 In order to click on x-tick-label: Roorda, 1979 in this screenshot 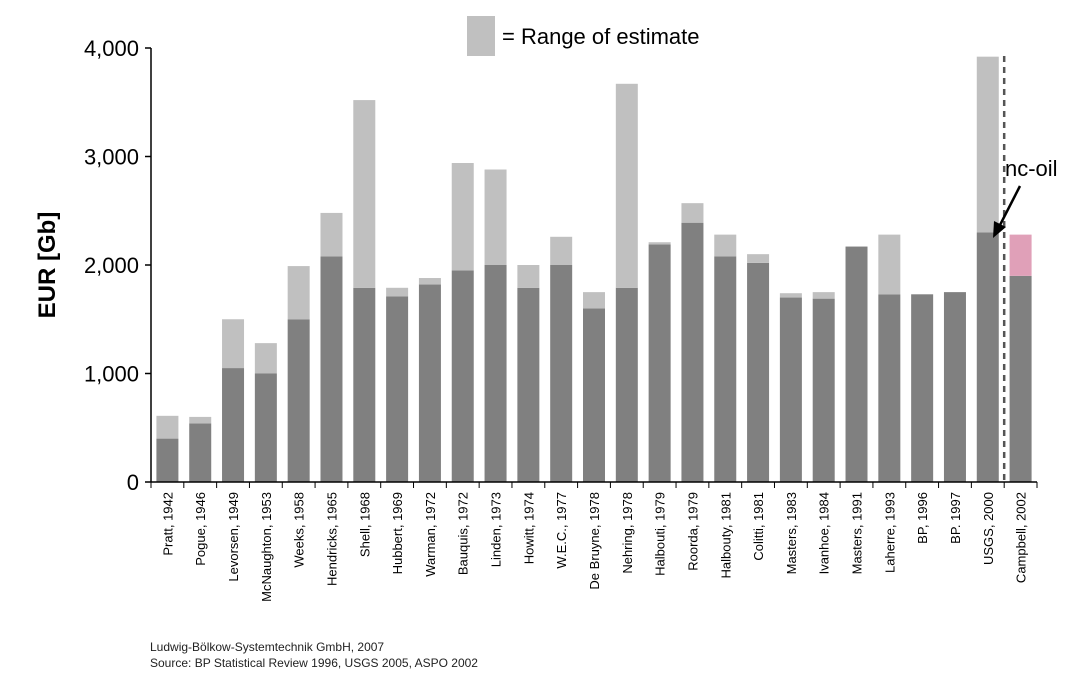, I will do `click(692, 531)`.